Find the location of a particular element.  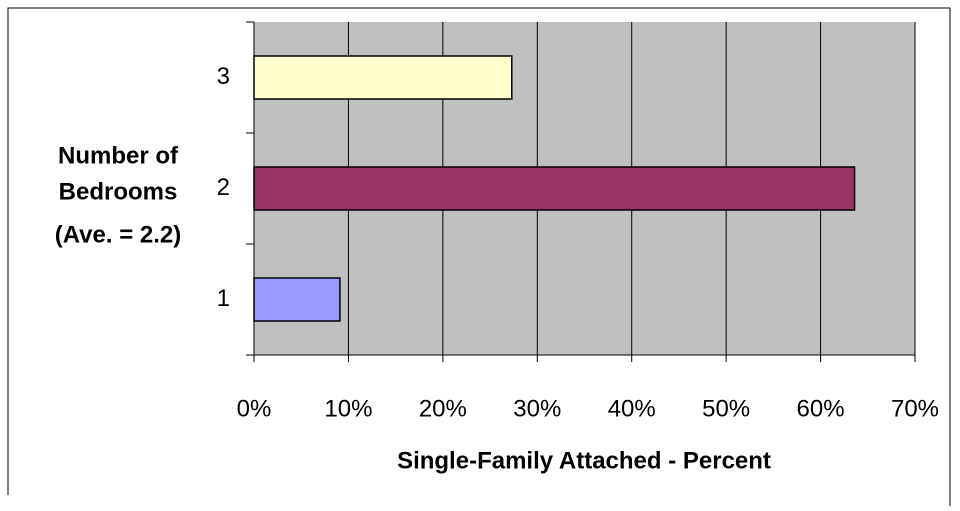

x-axis-title: Single-Family Attached - Percent is located at coordinates (584, 460).